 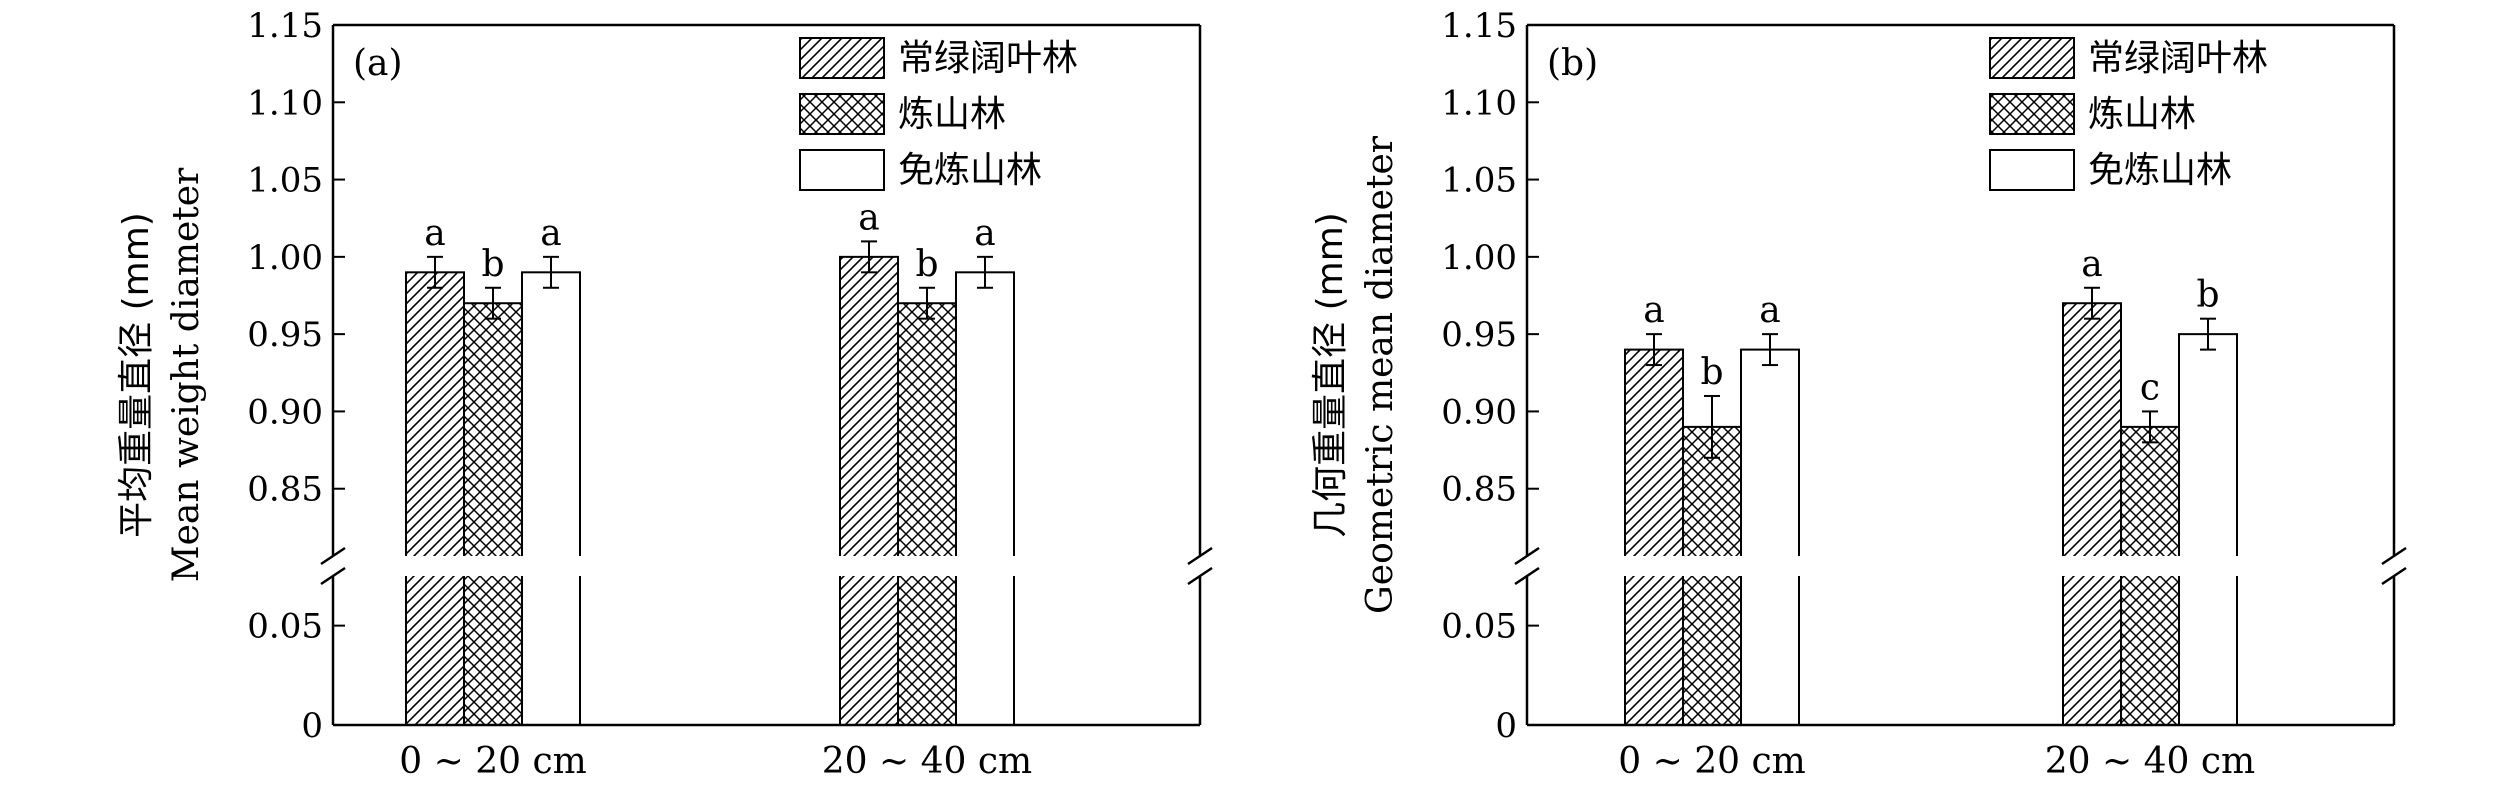 What do you see at coordinates (2150, 387) in the screenshot?
I see `significance-letter: c` at bounding box center [2150, 387].